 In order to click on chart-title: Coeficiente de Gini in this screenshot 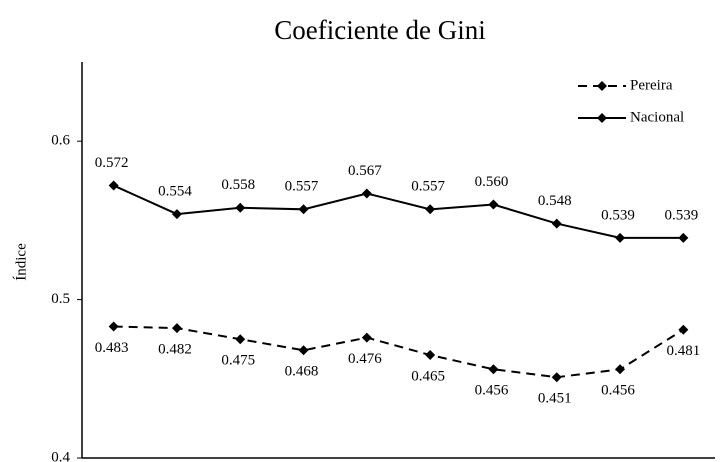, I will do `click(379, 30)`.